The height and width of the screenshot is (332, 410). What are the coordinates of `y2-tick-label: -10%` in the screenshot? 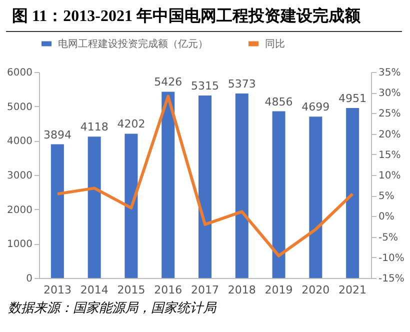 It's located at (391, 258).